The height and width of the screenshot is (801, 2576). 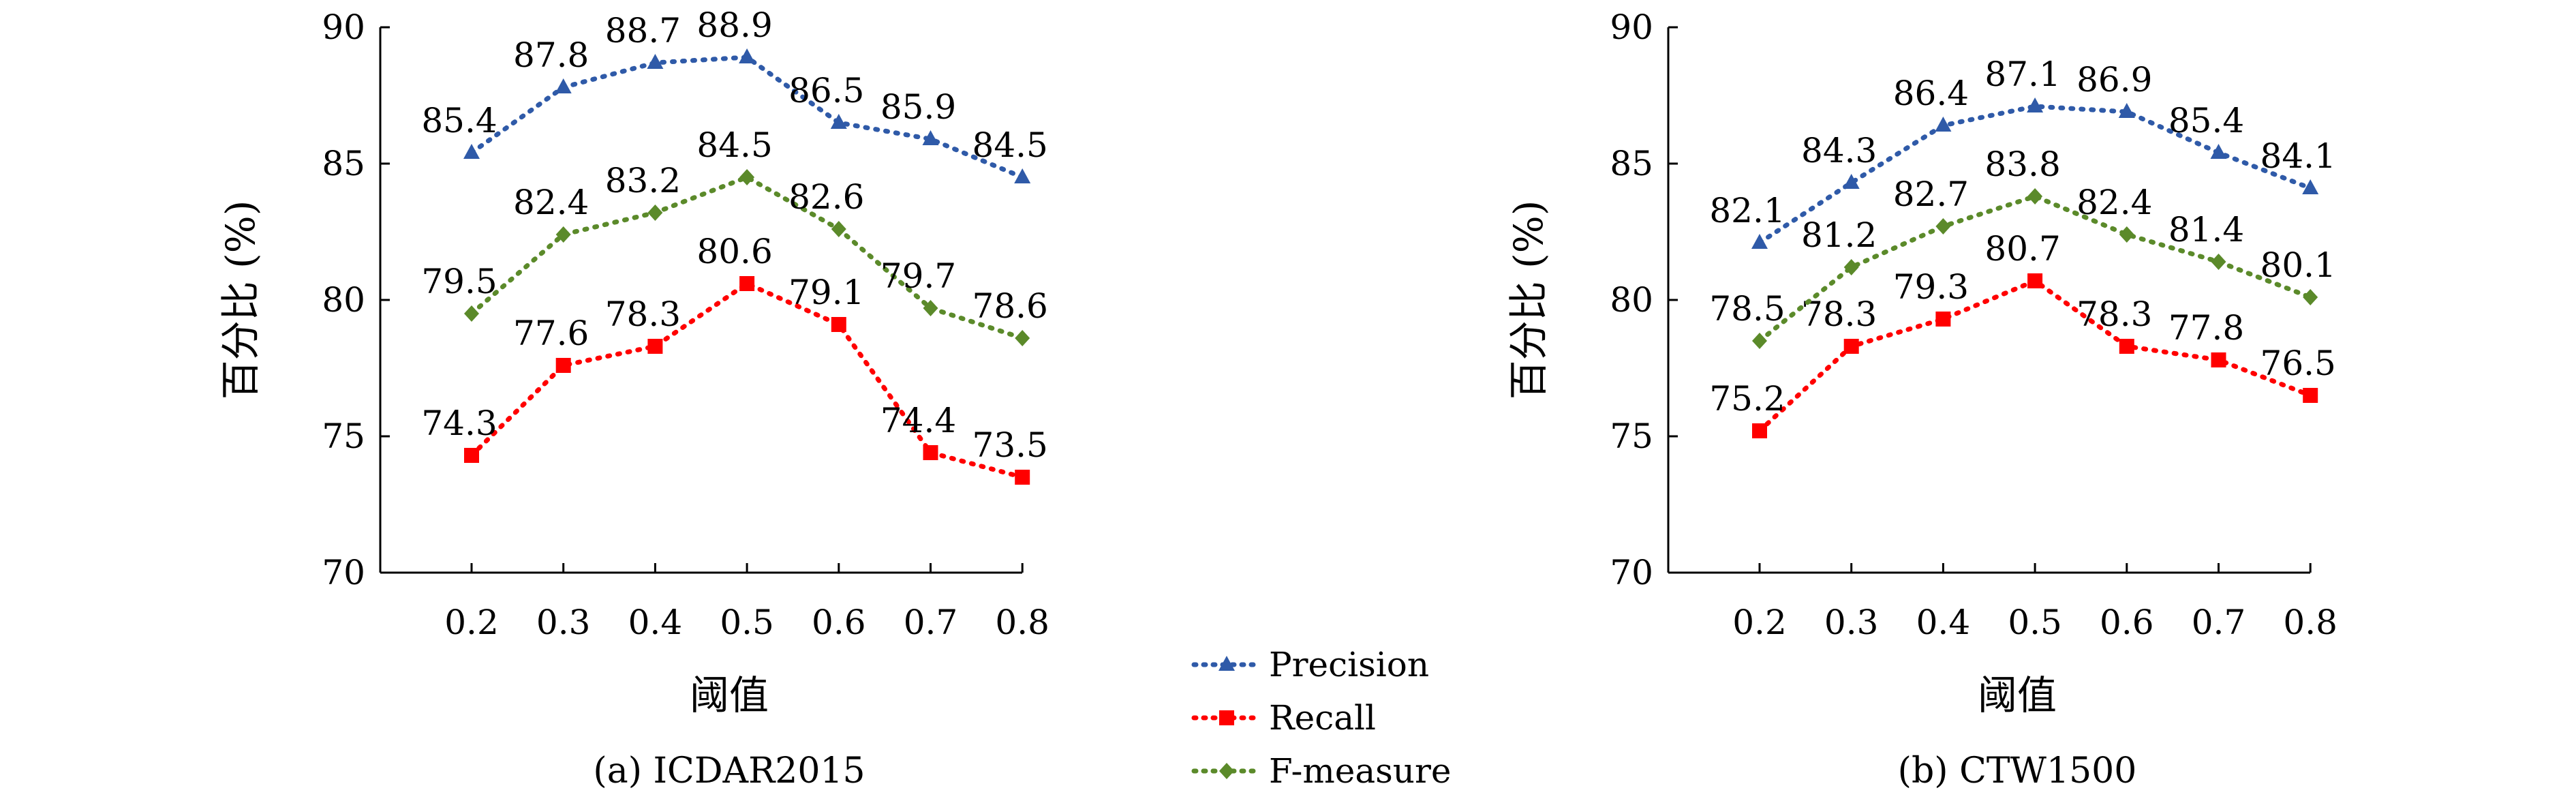 I want to click on x-tick-label: 0.6, so click(x=2127, y=622).